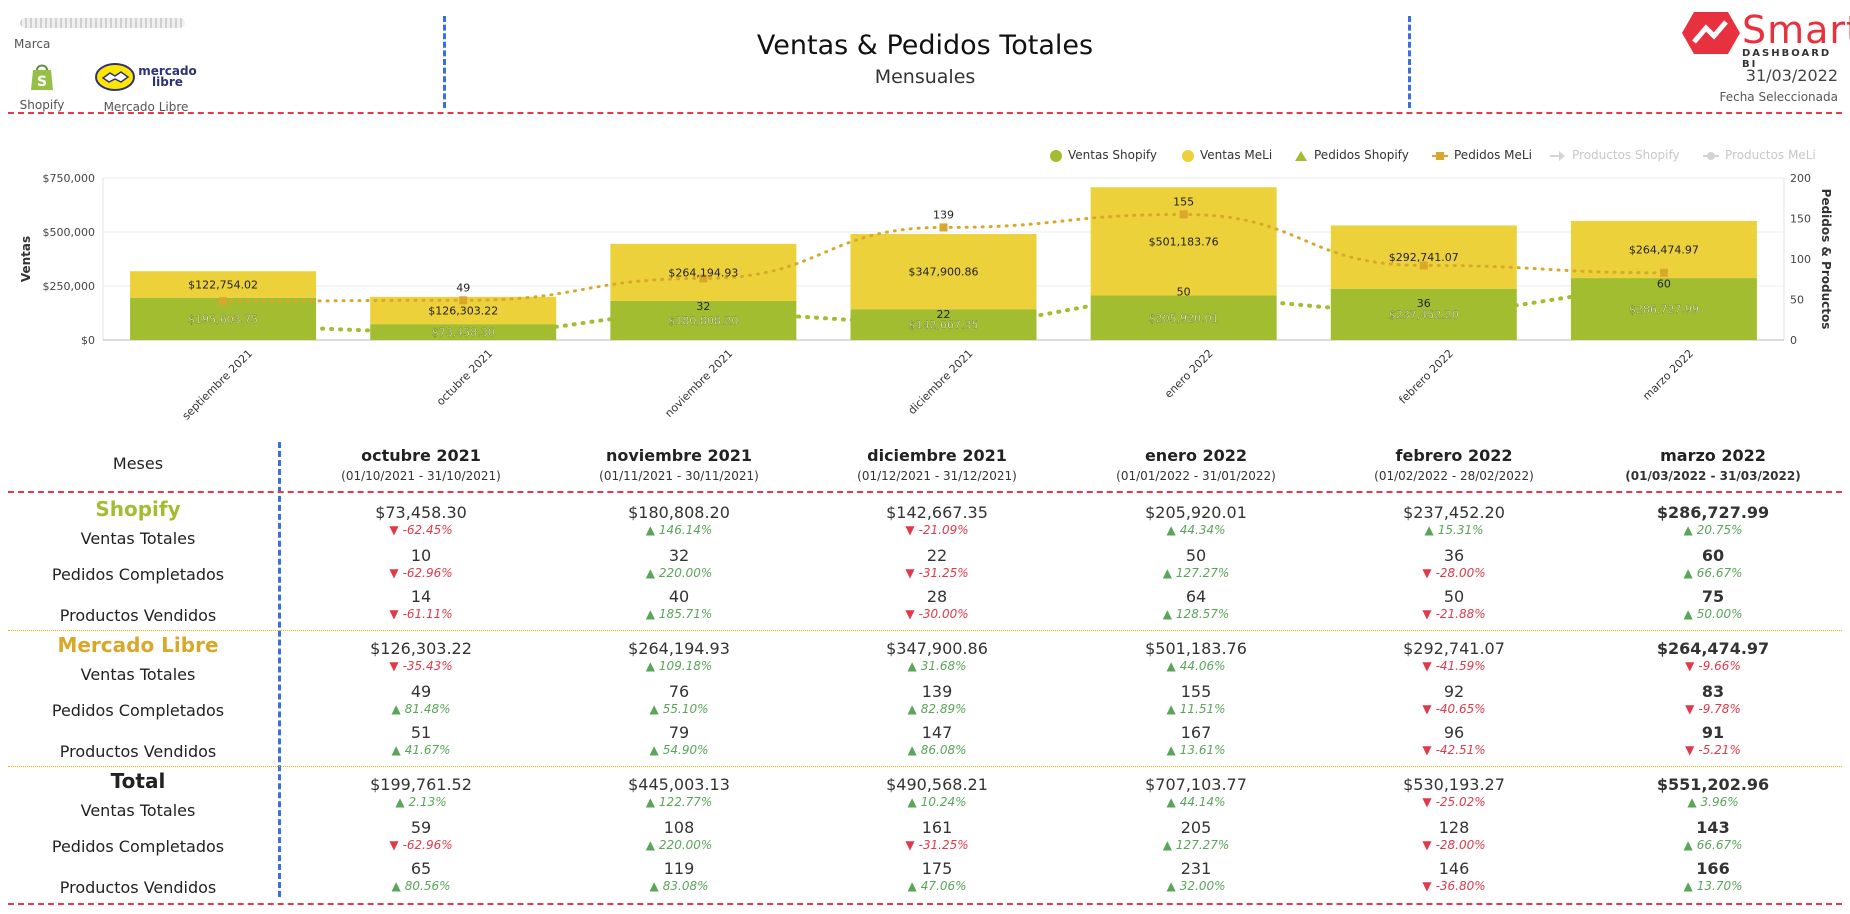 The width and height of the screenshot is (1850, 914). I want to click on table-cell: 155 ▲ 11.51%, so click(1196, 699).